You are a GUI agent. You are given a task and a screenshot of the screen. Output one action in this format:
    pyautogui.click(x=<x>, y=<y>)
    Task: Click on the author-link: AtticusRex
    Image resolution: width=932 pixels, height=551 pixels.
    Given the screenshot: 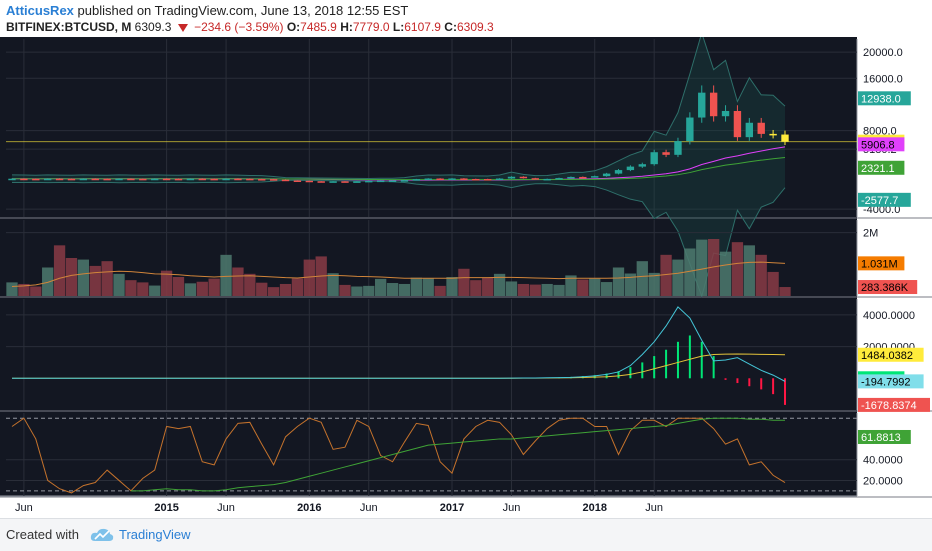 What is the action you would take?
    pyautogui.click(x=40, y=10)
    